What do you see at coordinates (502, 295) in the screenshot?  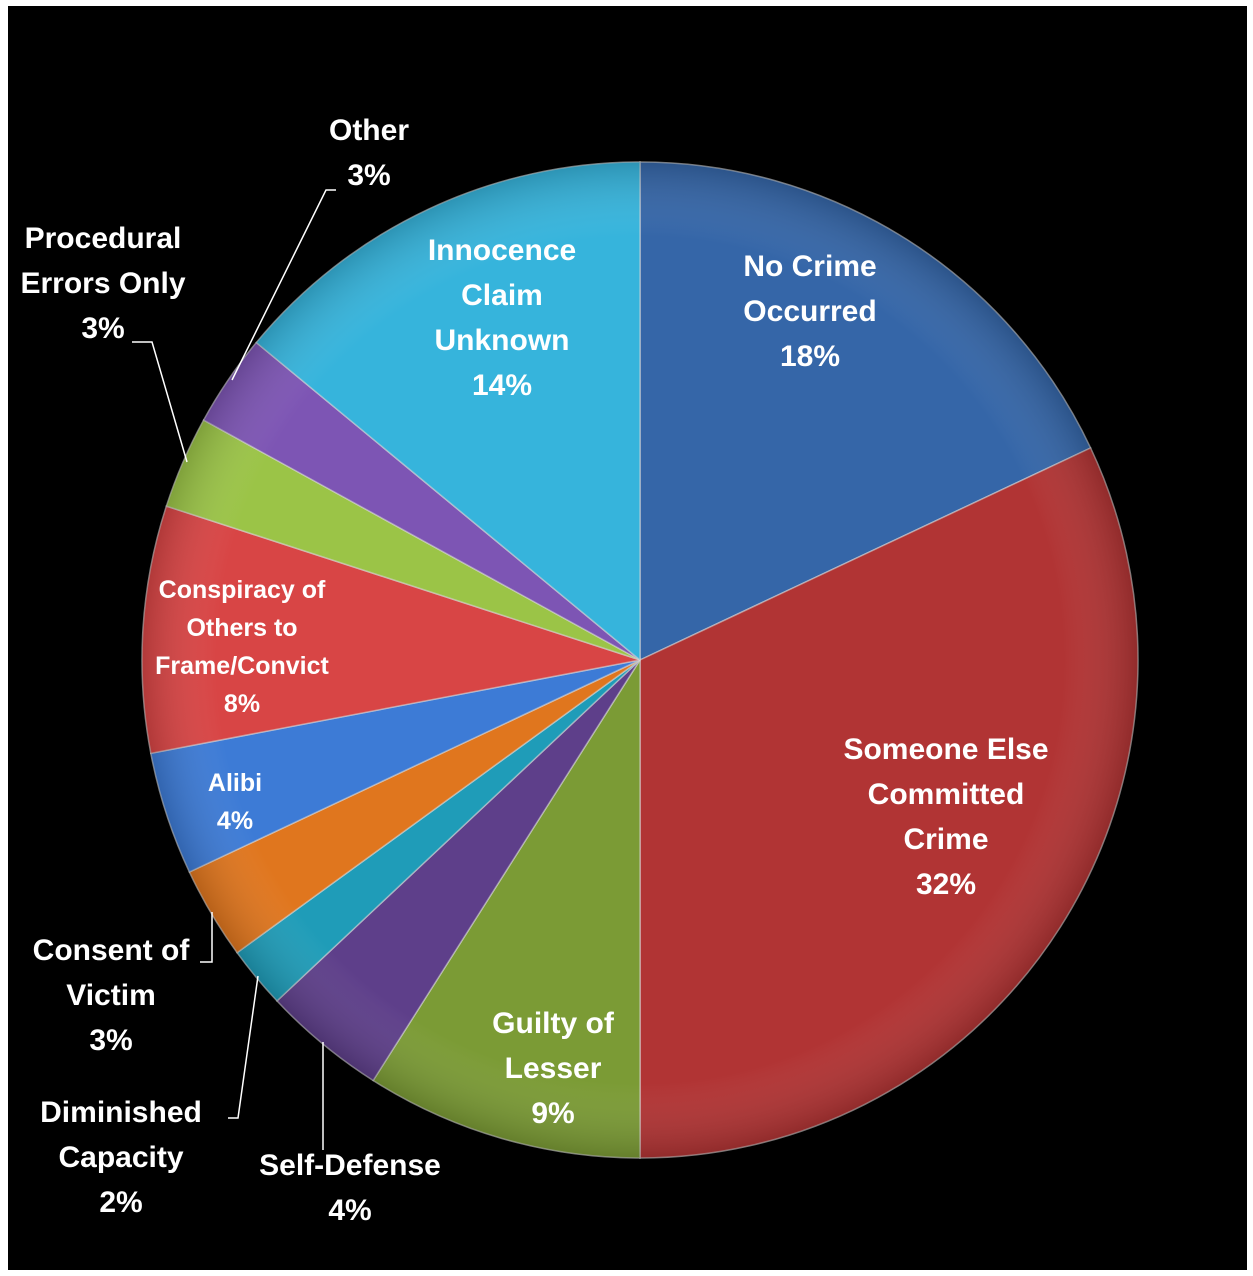 I see `data-label-category-line: Claim` at bounding box center [502, 295].